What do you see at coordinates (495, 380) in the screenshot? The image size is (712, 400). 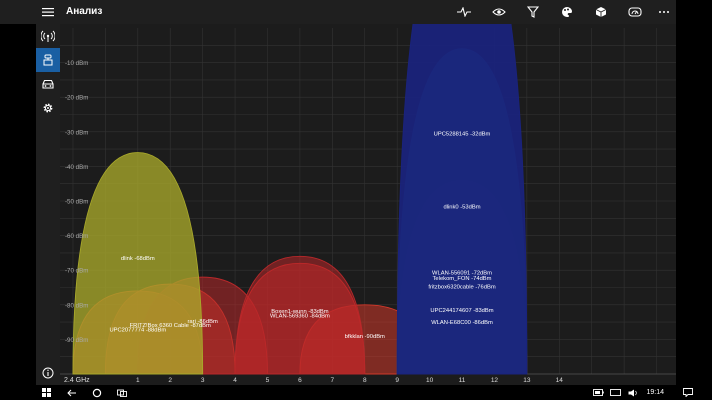 I see `x-tick-label: 12` at bounding box center [495, 380].